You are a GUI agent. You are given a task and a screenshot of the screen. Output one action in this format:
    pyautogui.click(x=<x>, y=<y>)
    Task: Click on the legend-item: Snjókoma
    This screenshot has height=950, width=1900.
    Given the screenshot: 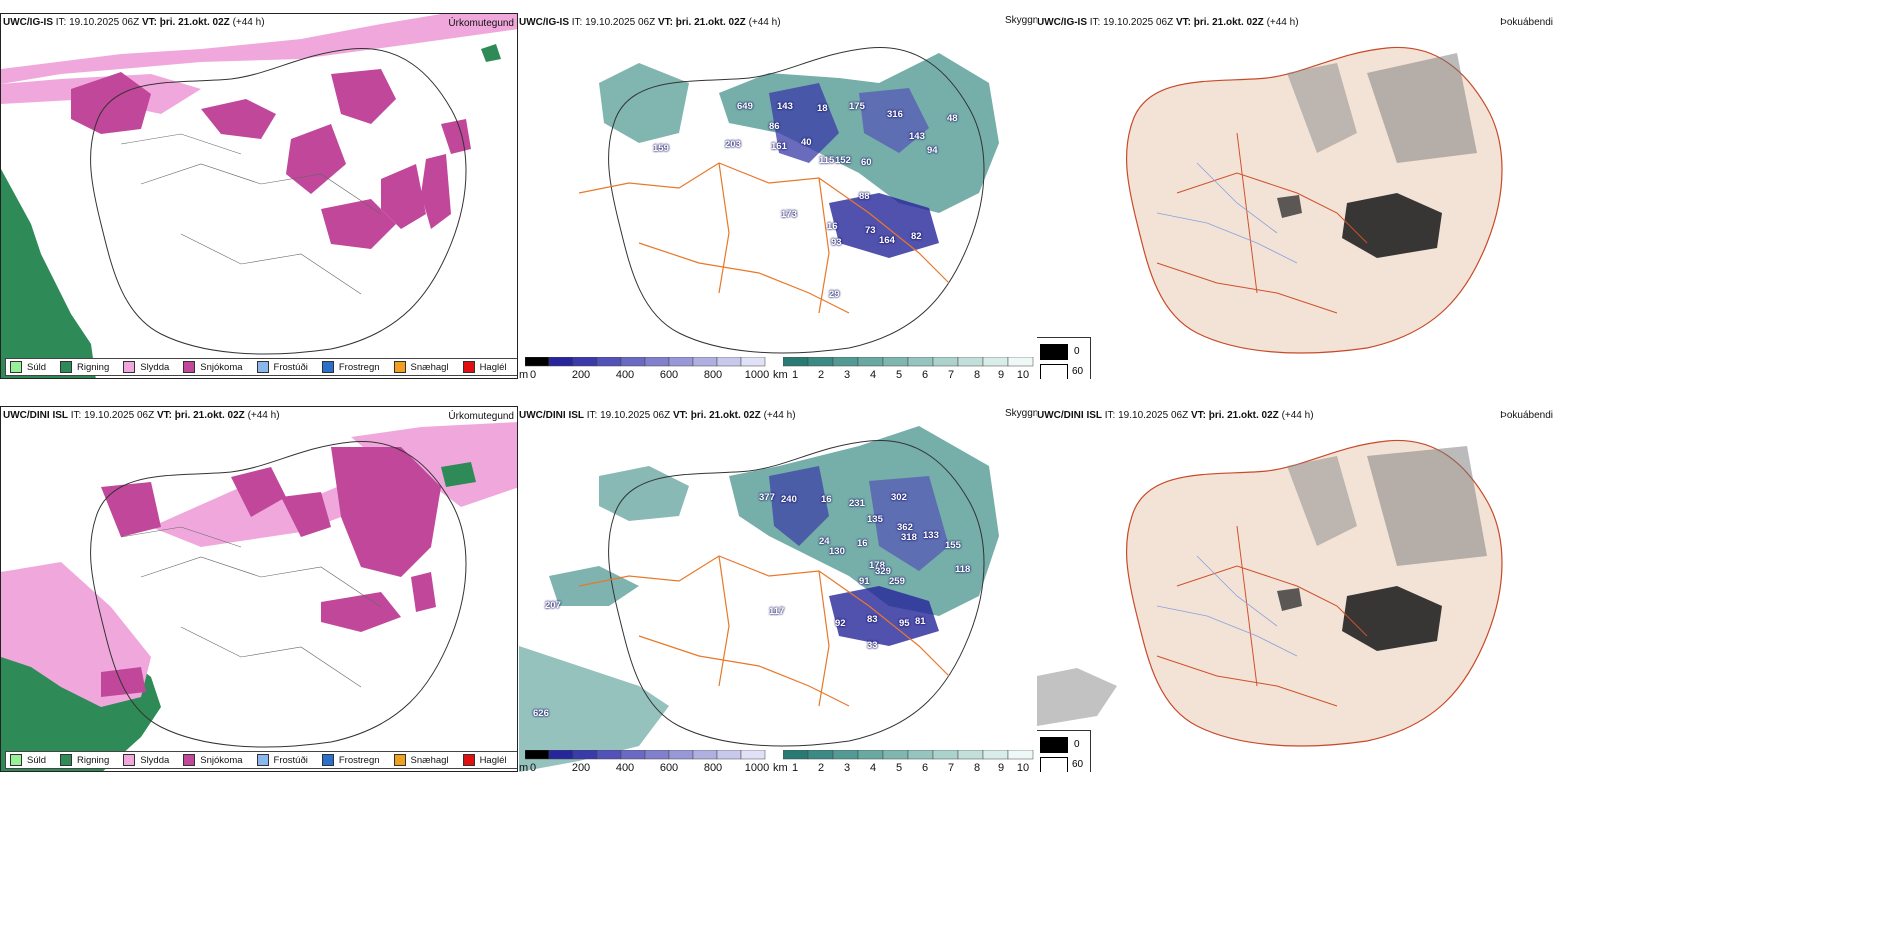 What is the action you would take?
    pyautogui.click(x=213, y=367)
    